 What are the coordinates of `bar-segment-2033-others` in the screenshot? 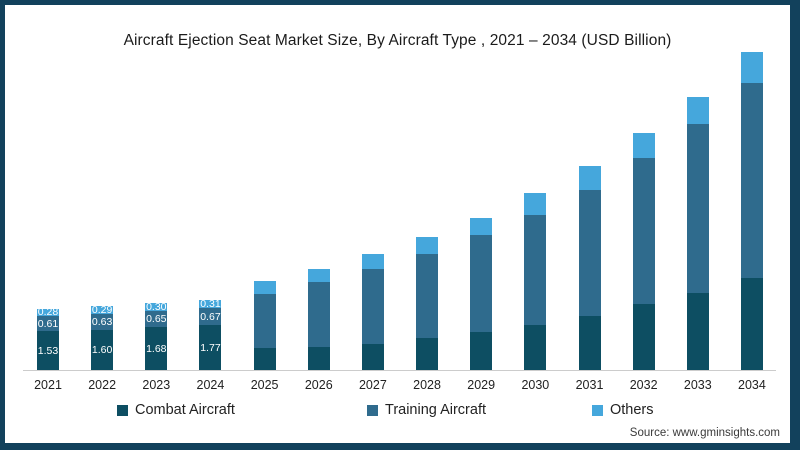 It's located at (697, 110).